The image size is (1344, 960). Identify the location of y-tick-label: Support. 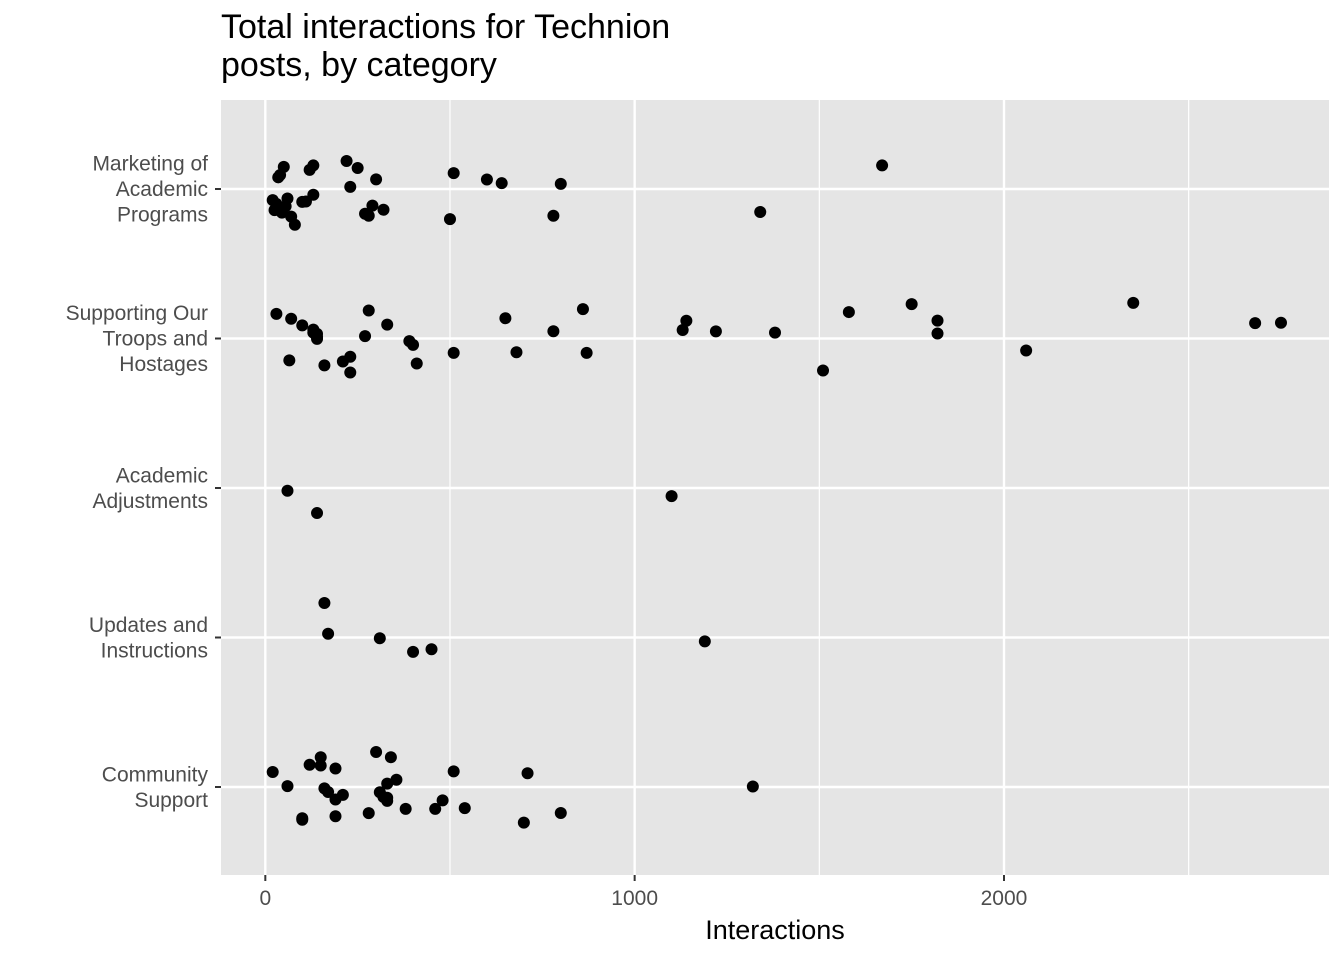
(171, 800).